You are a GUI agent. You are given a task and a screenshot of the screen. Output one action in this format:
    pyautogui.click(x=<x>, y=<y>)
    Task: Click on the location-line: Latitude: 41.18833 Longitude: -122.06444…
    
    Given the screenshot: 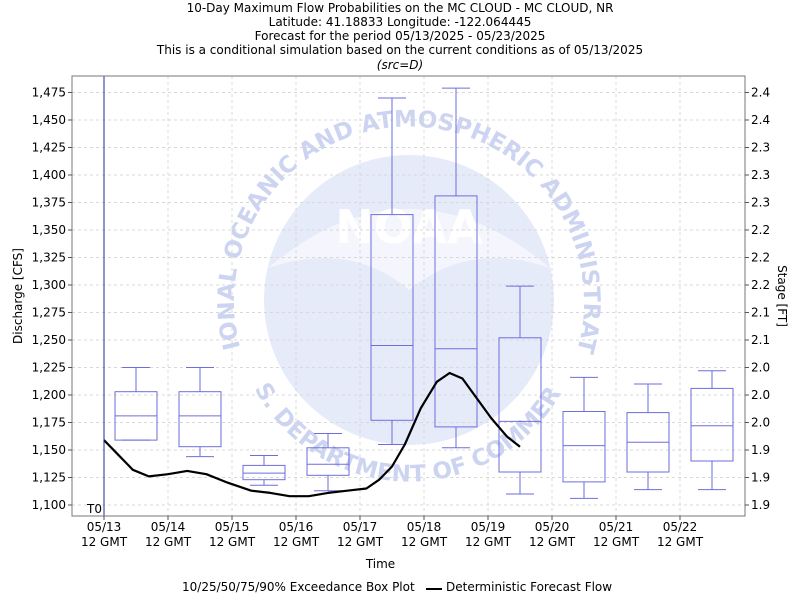 What is the action you would take?
    pyautogui.click(x=400, y=22)
    